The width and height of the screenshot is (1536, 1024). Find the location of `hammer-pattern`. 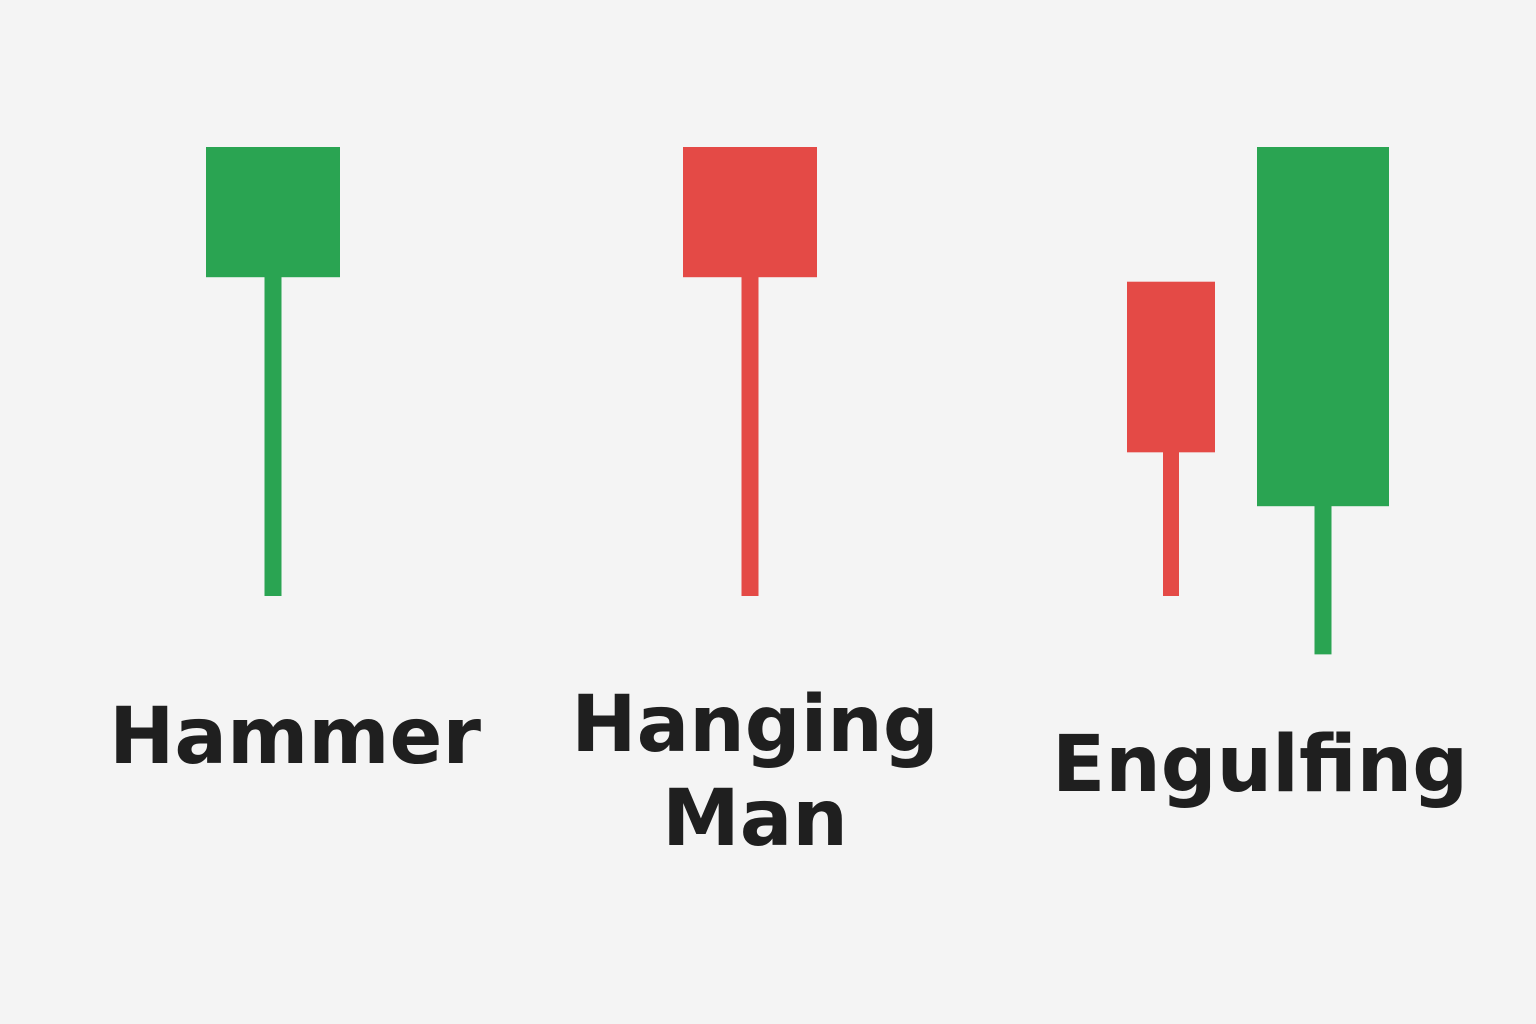

hammer-pattern is located at coordinates (273, 371).